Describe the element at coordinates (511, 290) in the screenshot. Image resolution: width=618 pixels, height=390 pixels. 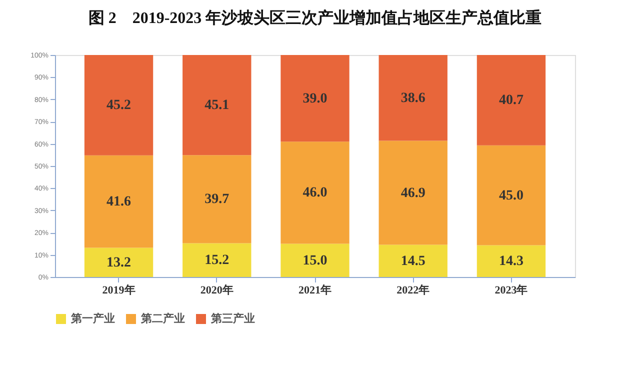
I see `x-tick-label: 2023年` at that location.